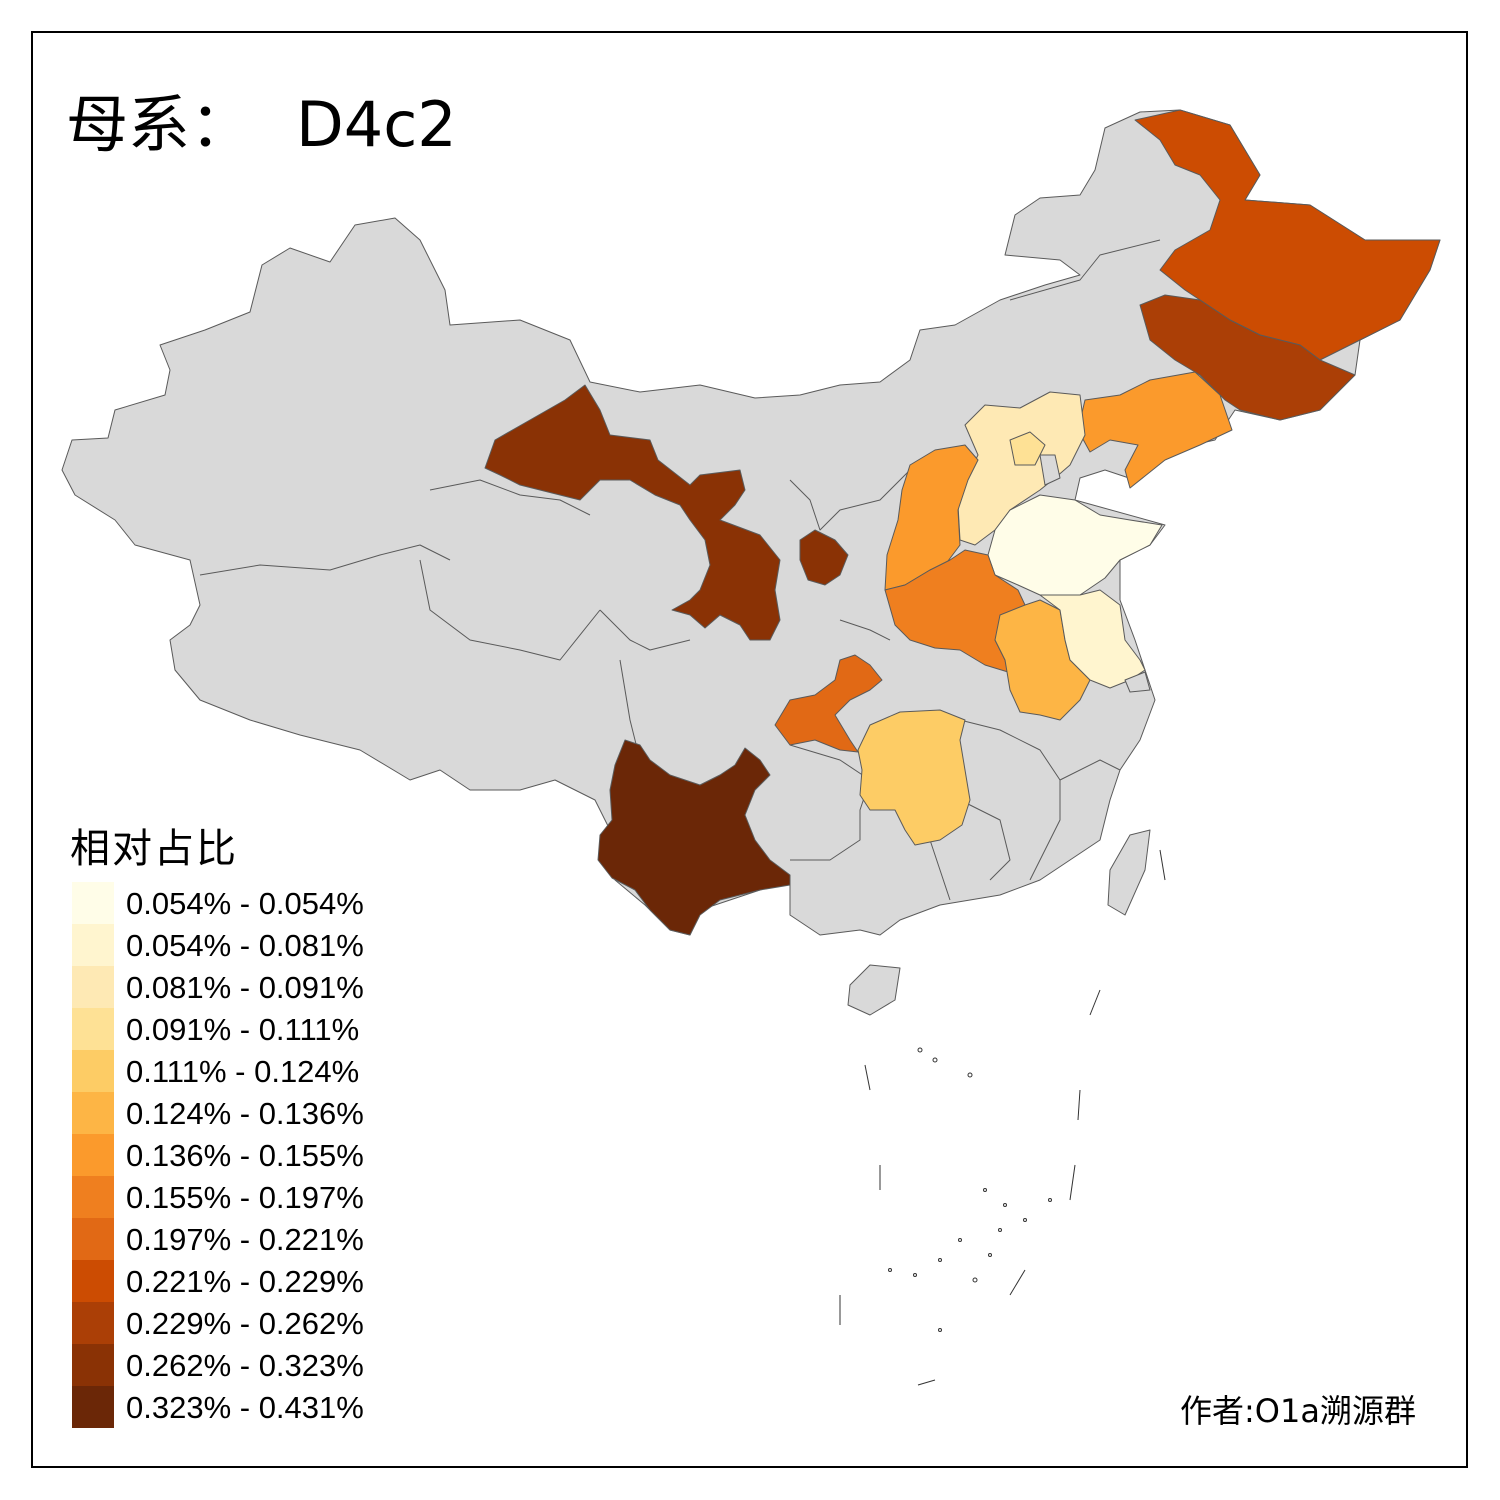  What do you see at coordinates (245, 945) in the screenshot?
I see `legend-label: 0.054% - 0.081%` at bounding box center [245, 945].